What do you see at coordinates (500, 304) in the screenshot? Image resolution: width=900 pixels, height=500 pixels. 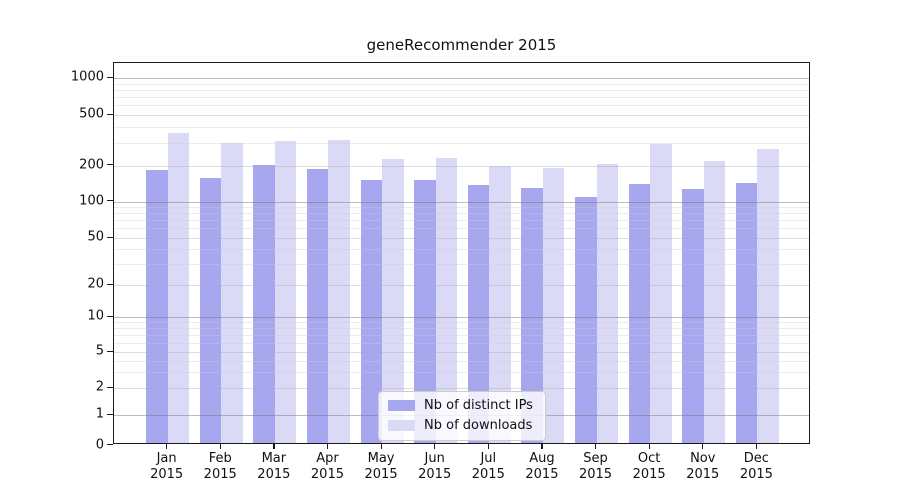 I see `bar-downloads-jul` at bounding box center [500, 304].